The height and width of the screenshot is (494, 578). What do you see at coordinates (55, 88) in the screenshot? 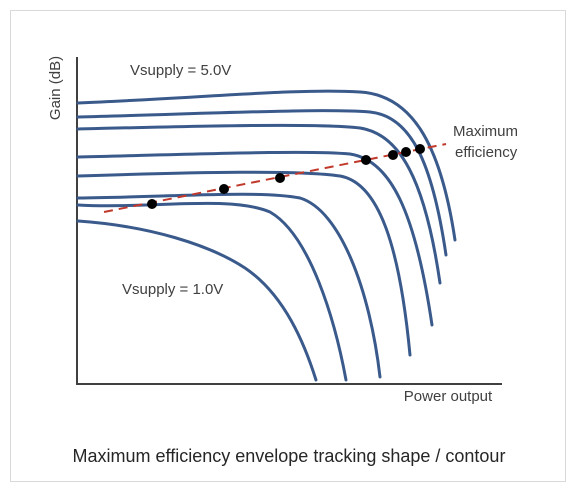
I see `y-axis-label: Gain (dB)` at bounding box center [55, 88].